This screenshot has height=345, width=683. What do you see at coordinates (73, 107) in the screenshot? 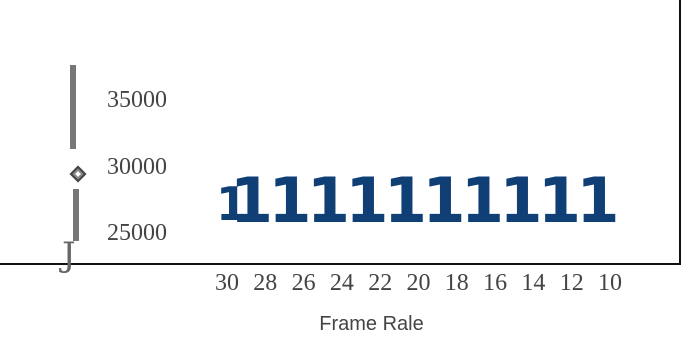
I see `scale-bar-top` at bounding box center [73, 107].